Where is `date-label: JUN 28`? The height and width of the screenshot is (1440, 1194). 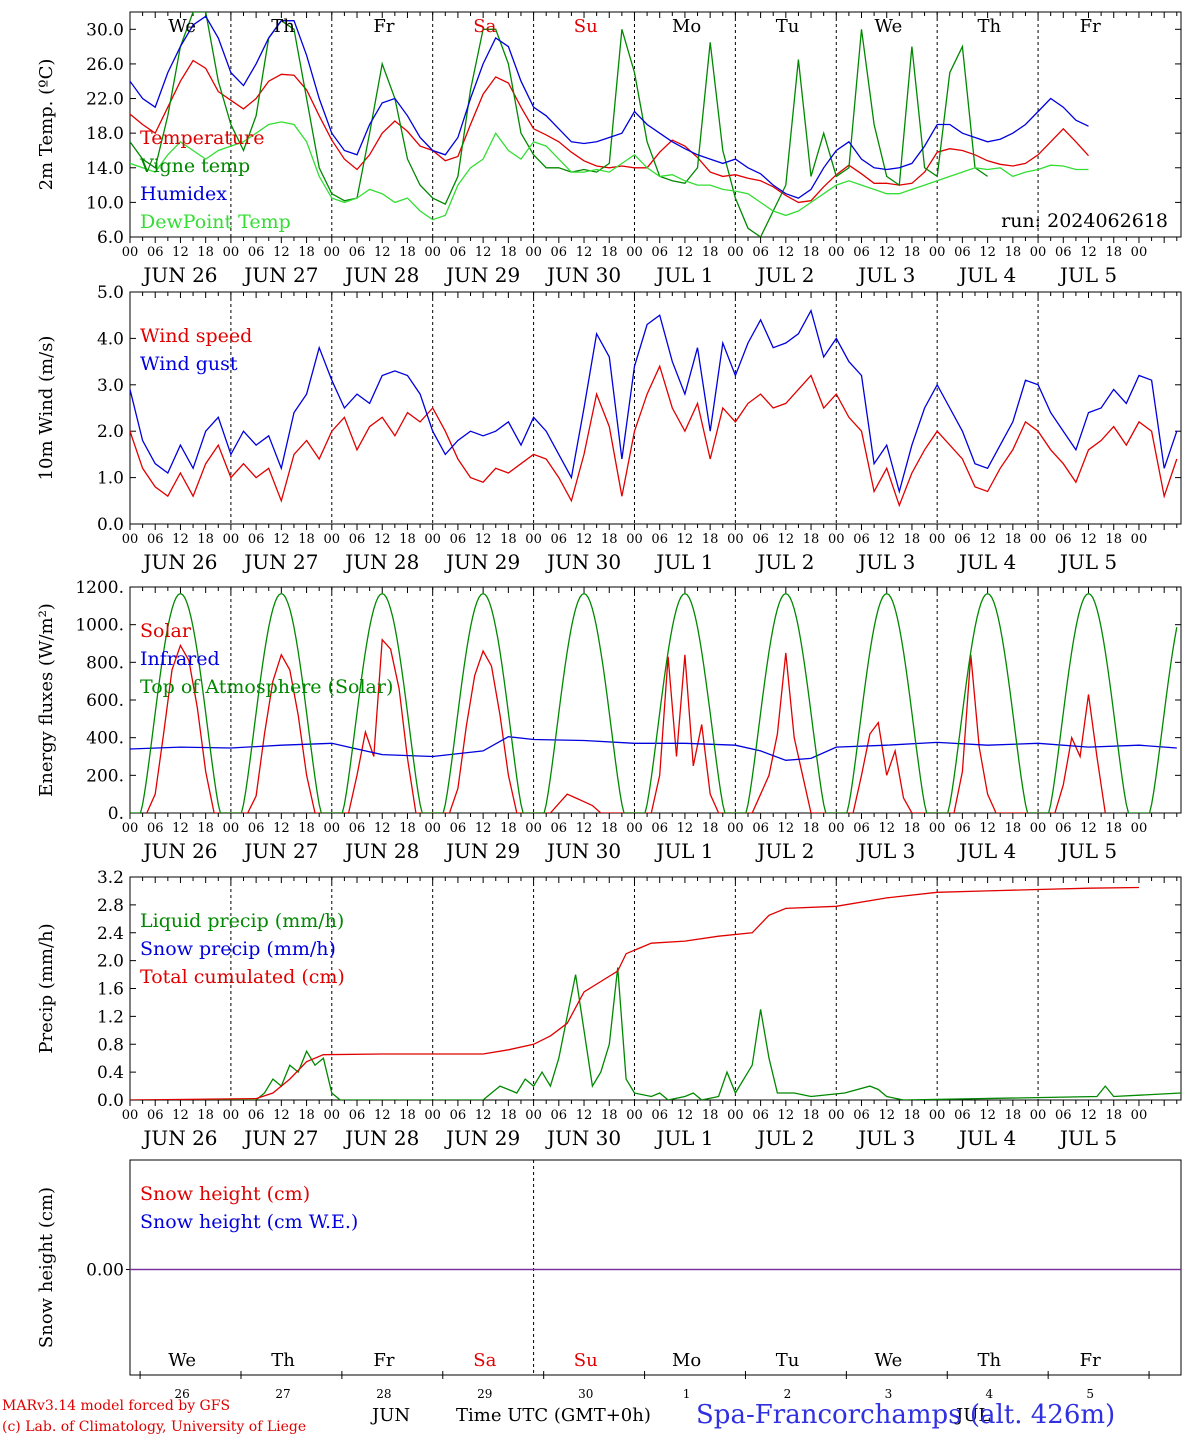 date-label: JUN 28 is located at coordinates (381, 851).